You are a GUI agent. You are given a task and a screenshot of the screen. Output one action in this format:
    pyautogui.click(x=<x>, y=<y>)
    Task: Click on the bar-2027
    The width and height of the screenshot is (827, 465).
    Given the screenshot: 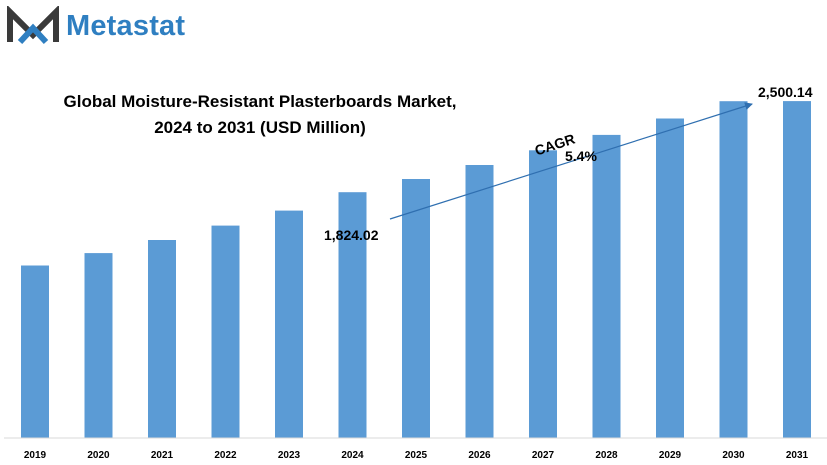 What is the action you would take?
    pyautogui.click(x=543, y=294)
    